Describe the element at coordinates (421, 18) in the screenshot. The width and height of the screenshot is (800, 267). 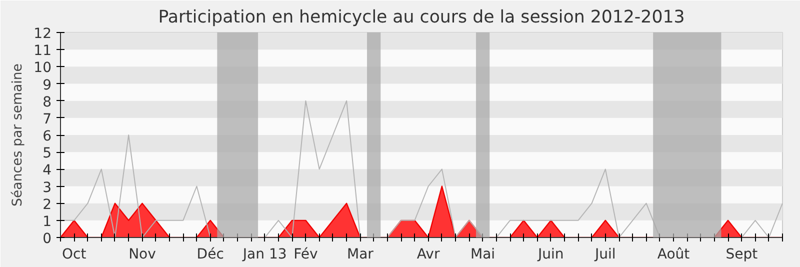
I see `chart-title: Participation en hemicycle au cours de la session 2012-2013` at that location.